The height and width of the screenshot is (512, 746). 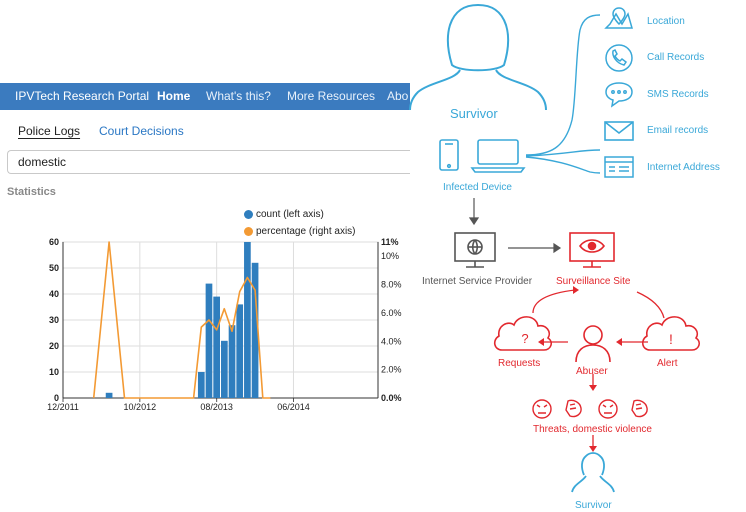 What do you see at coordinates (290, 214) in the screenshot?
I see `legend-count-label: count (left axis)` at bounding box center [290, 214].